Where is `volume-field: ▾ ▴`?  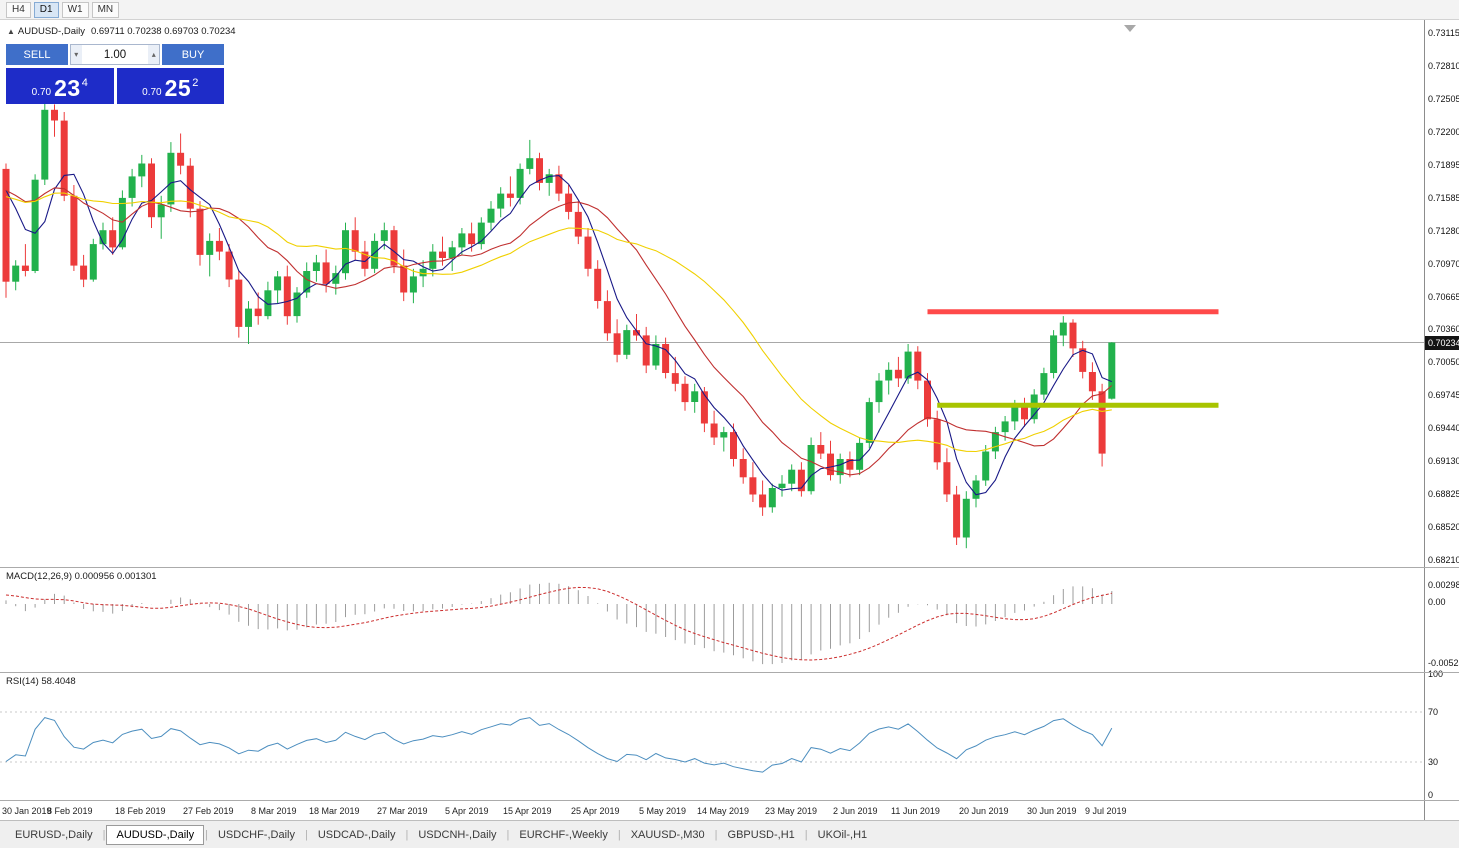 volume-field: ▾ ▴ is located at coordinates (115, 54).